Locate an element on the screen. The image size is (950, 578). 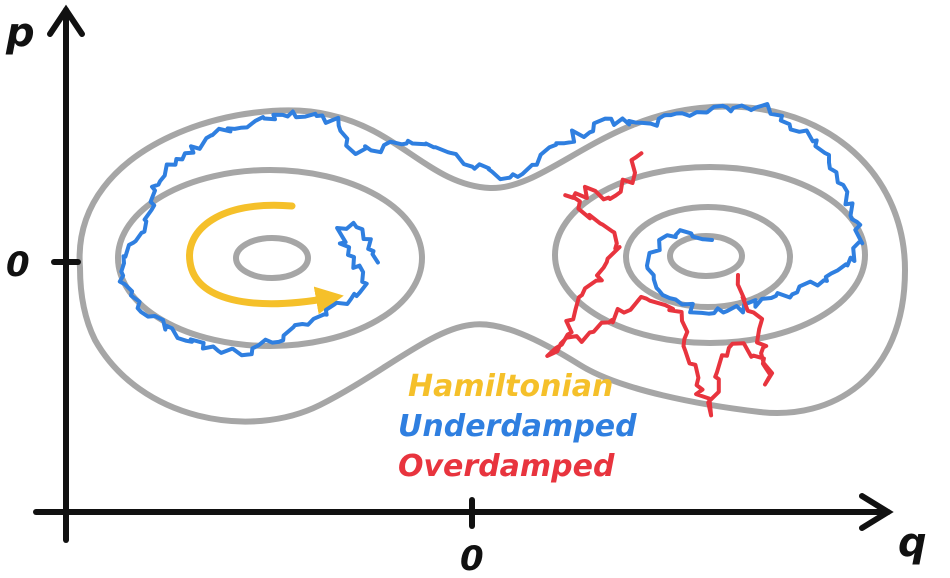
left-inner-contour is located at coordinates (272, 258).